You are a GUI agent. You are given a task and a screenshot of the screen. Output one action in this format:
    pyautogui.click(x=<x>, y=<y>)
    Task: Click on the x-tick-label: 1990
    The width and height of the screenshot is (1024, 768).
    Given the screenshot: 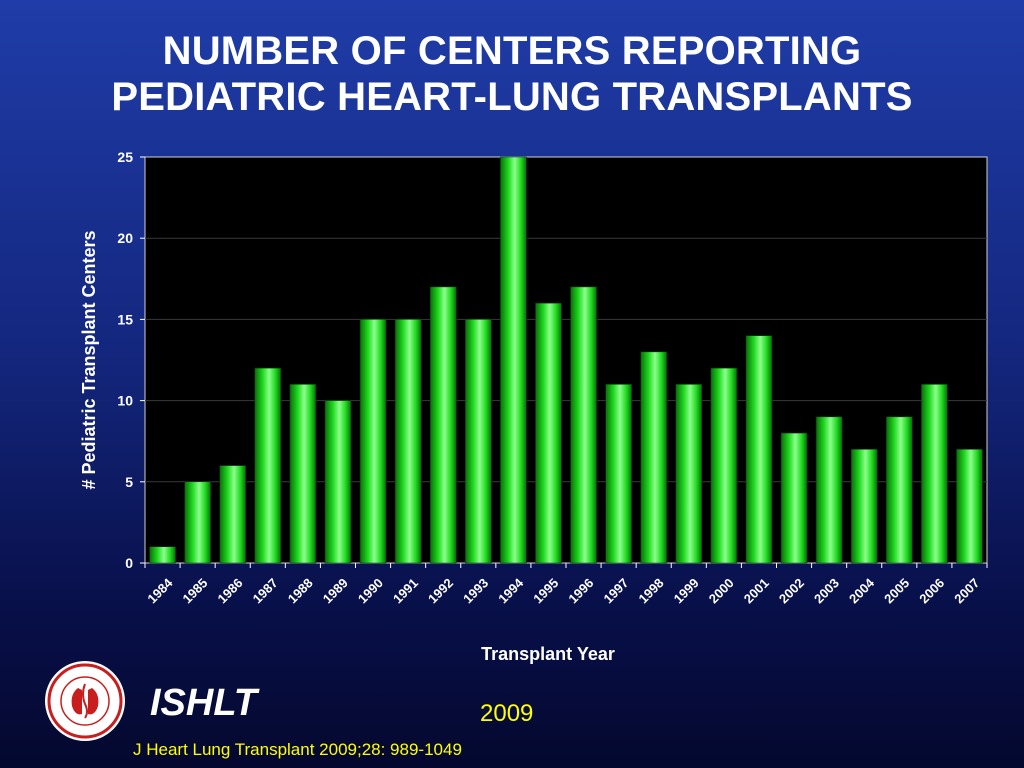 What is the action you would take?
    pyautogui.click(x=370, y=590)
    